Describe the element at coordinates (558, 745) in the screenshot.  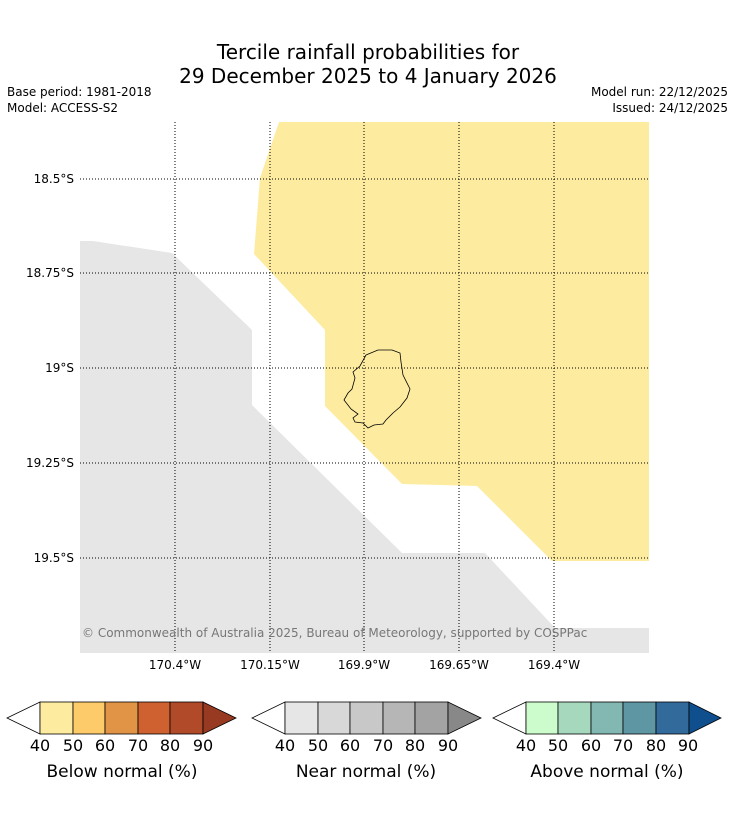
I see `colorbar-above-tick: 50` at that location.